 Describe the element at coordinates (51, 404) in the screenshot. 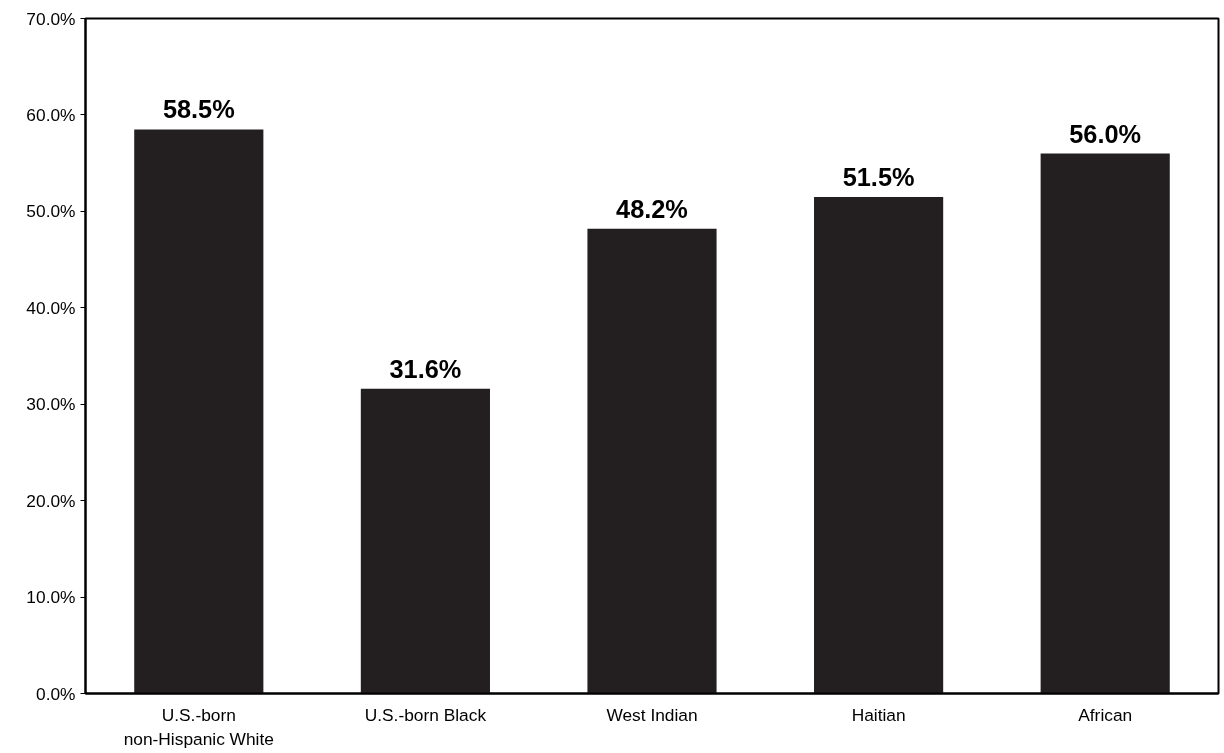

I see `y-tick-label: 30.0%` at that location.